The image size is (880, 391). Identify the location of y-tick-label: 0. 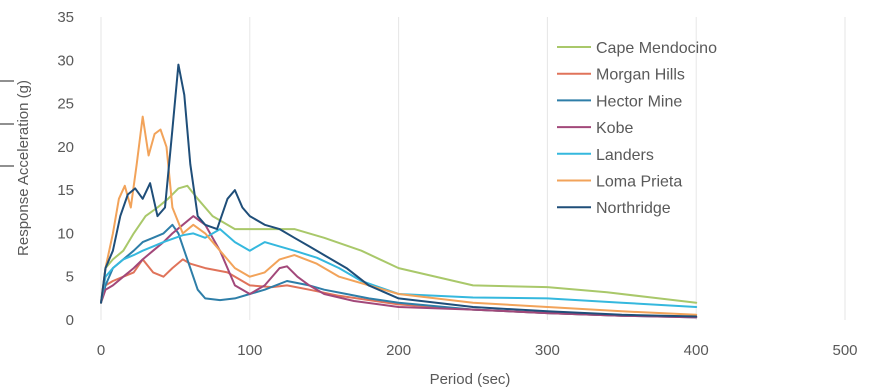
(70, 320).